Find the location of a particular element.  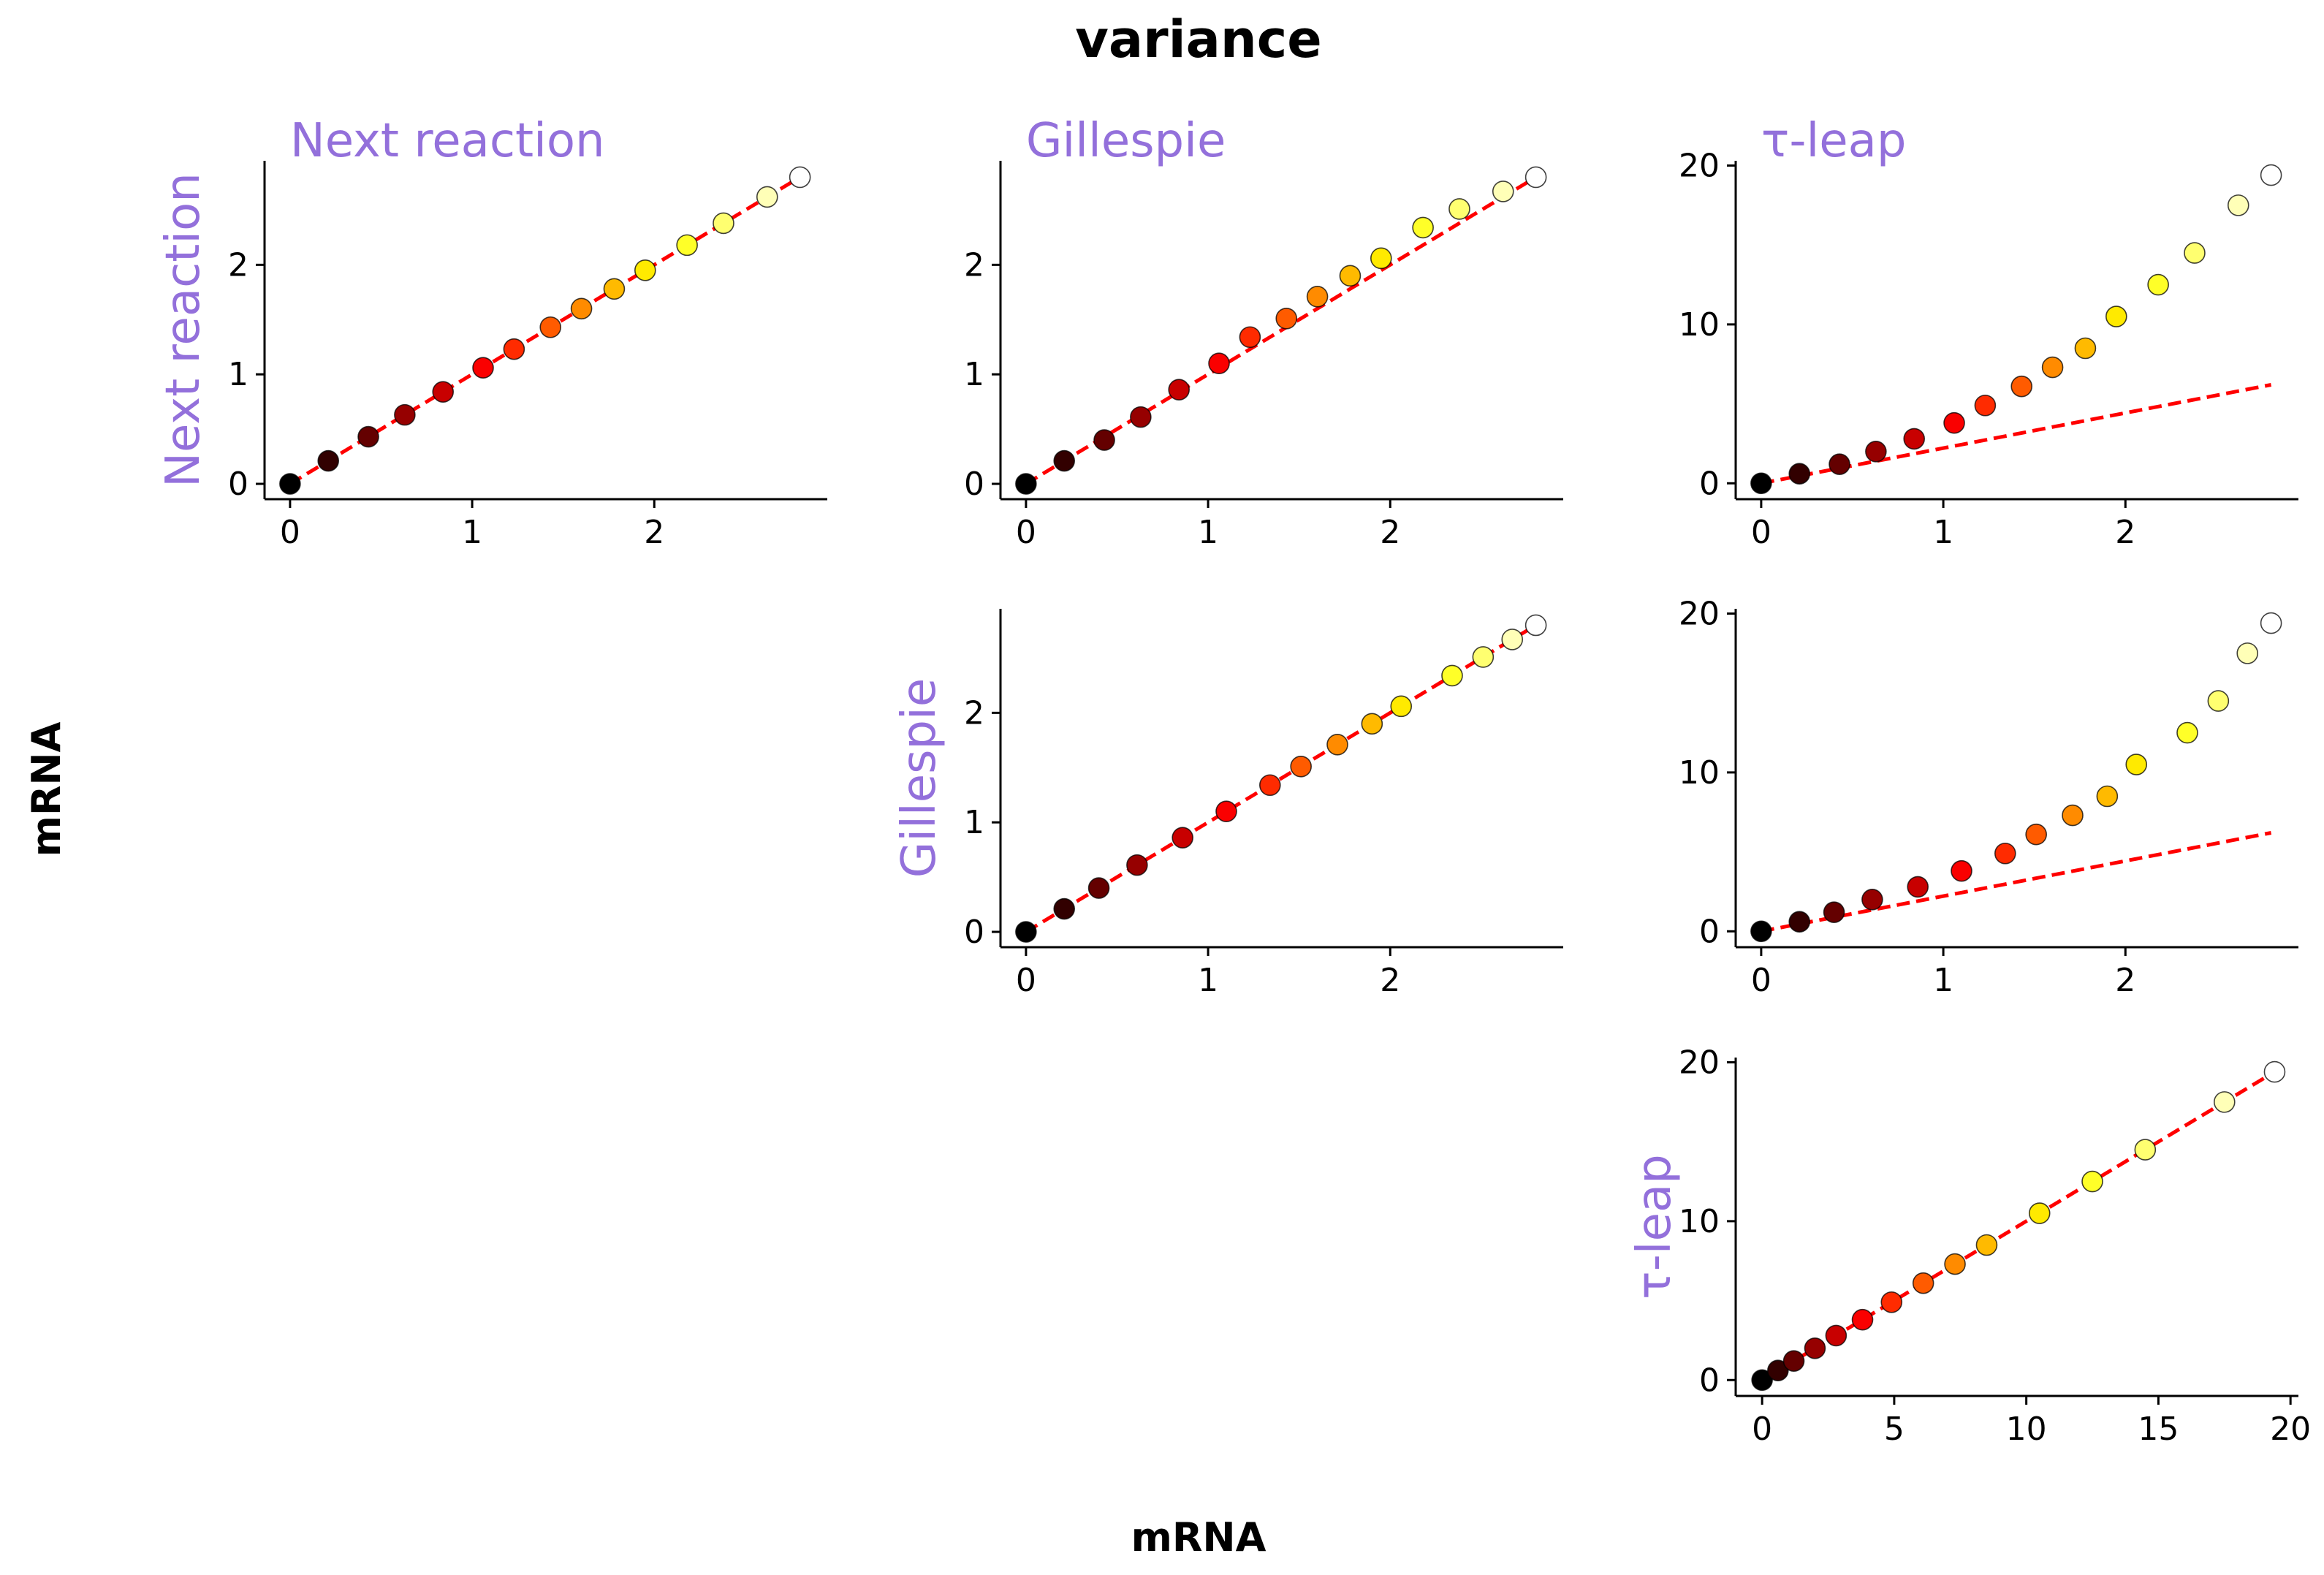

y-tick-label: 20 is located at coordinates (1699, 1063).